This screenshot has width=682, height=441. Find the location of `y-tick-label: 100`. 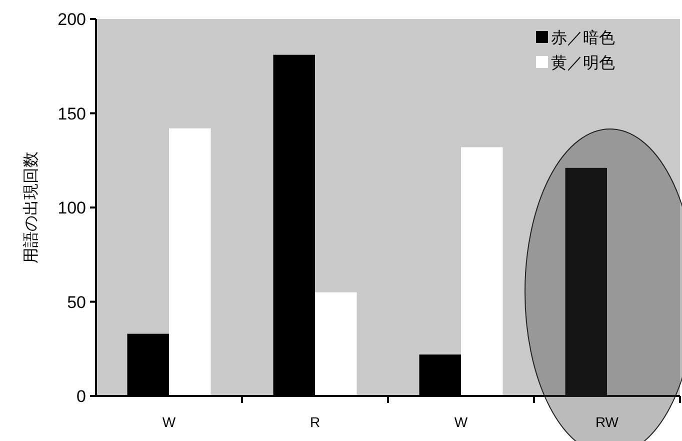

y-tick-label: 100 is located at coordinates (72, 208).